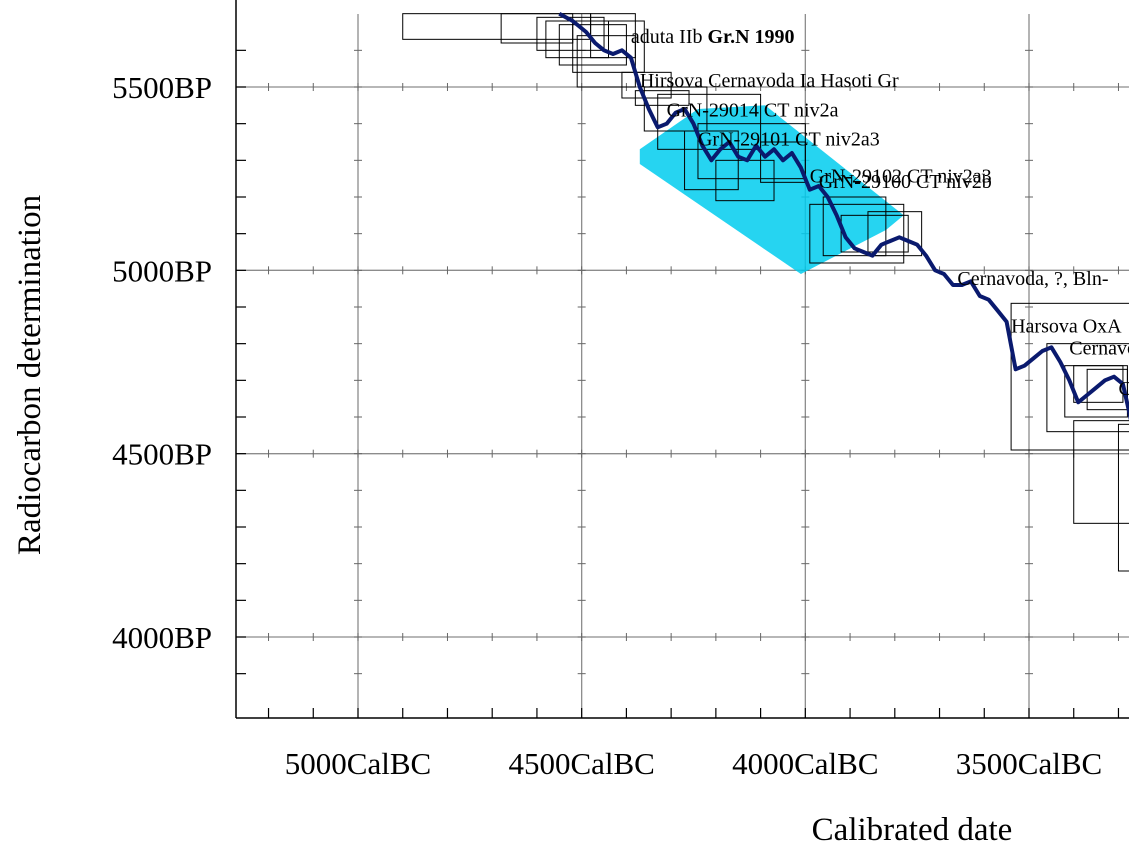  Describe the element at coordinates (1066, 327) in the screenshot. I see `sample-label: Harsova OxA` at that location.